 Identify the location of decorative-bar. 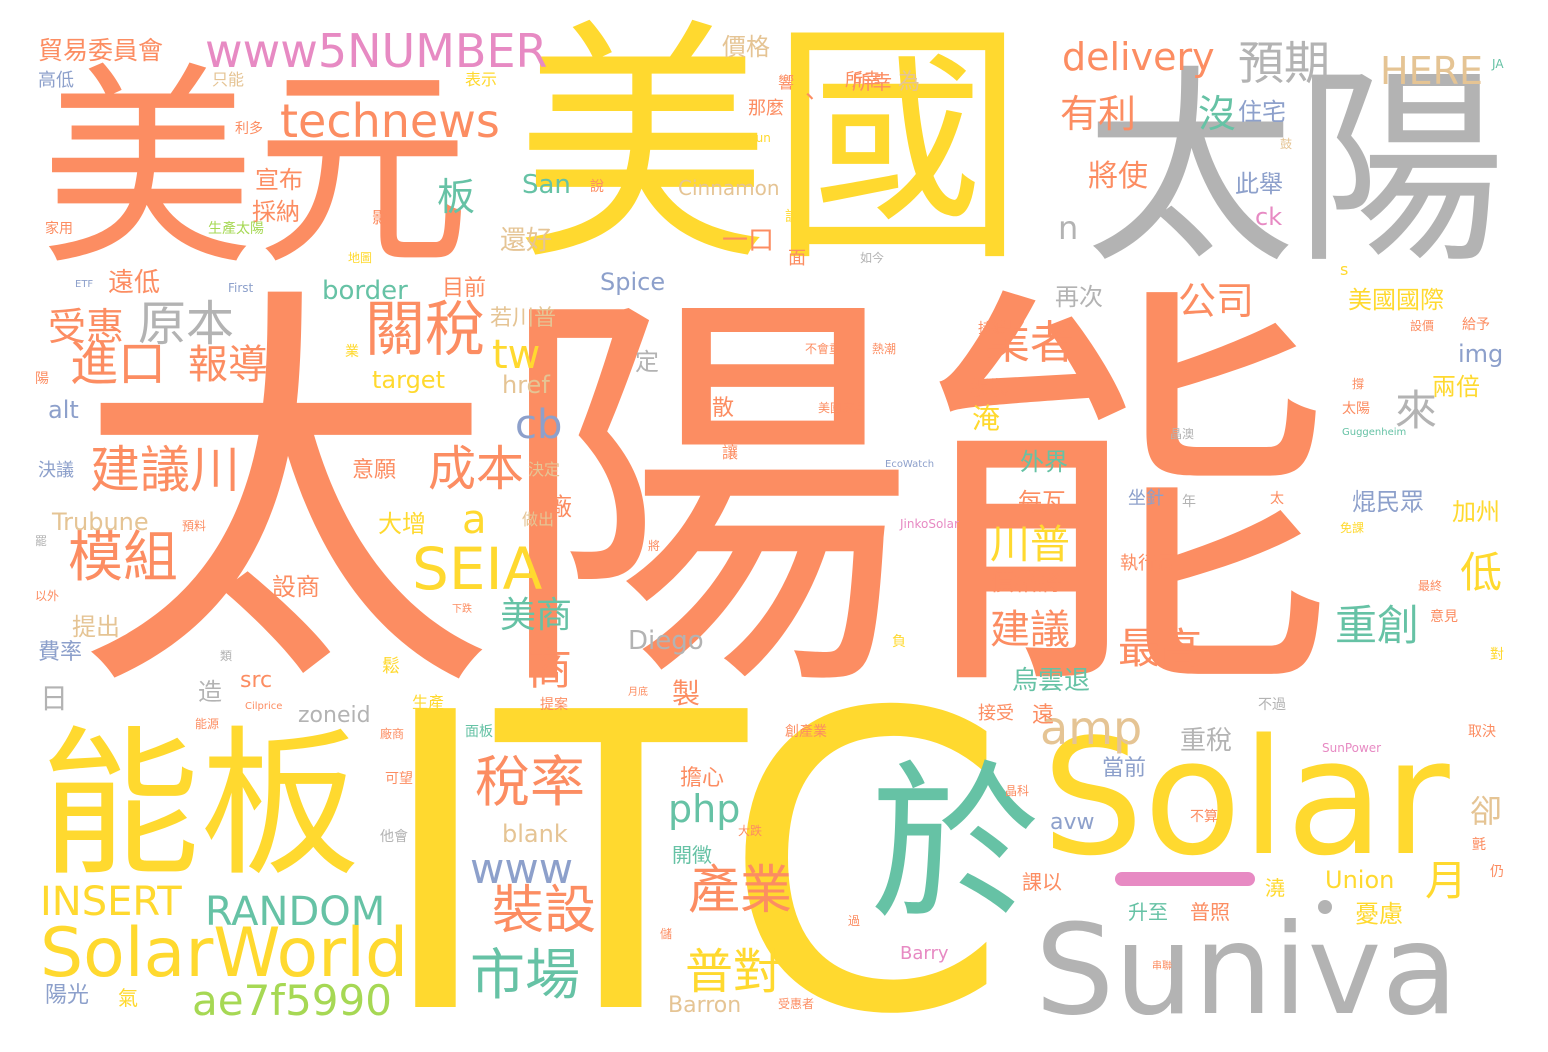
(1185, 879).